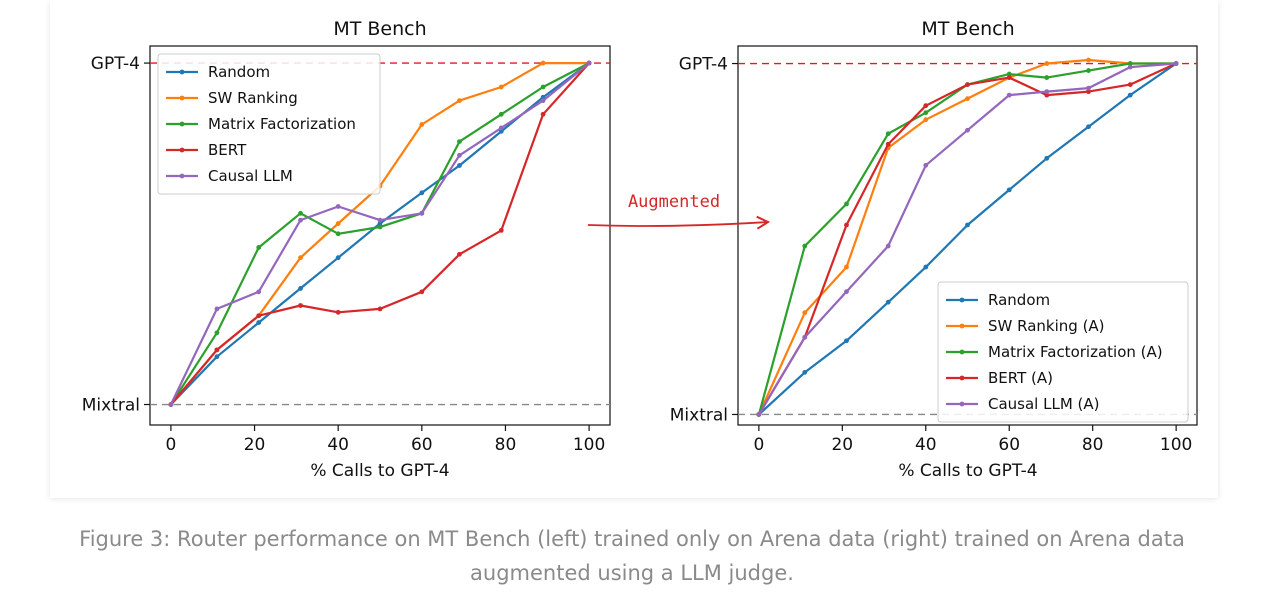 The image size is (1264, 596). What do you see at coordinates (699, 415) in the screenshot?
I see `right-y-tick-label-mixtral: Mixtral` at bounding box center [699, 415].